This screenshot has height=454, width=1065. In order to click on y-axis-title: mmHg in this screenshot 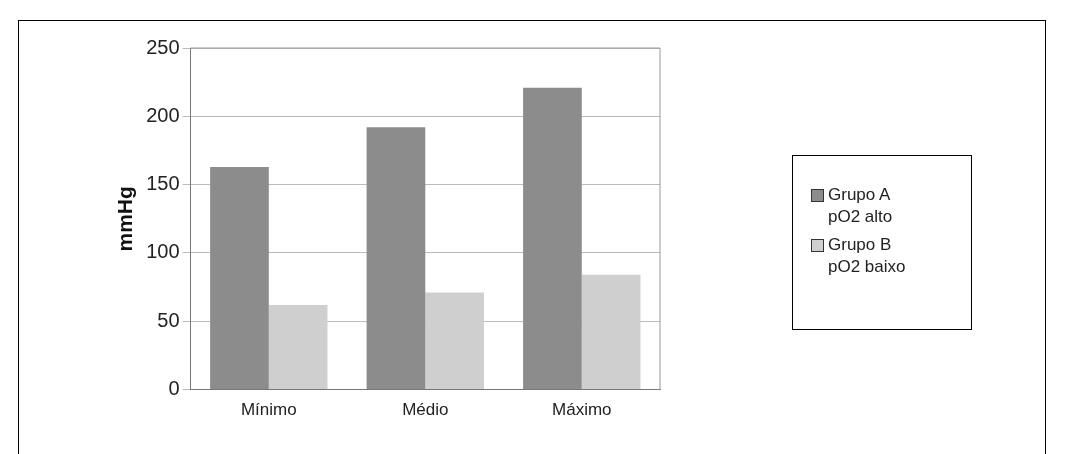, I will do `click(125, 219)`.